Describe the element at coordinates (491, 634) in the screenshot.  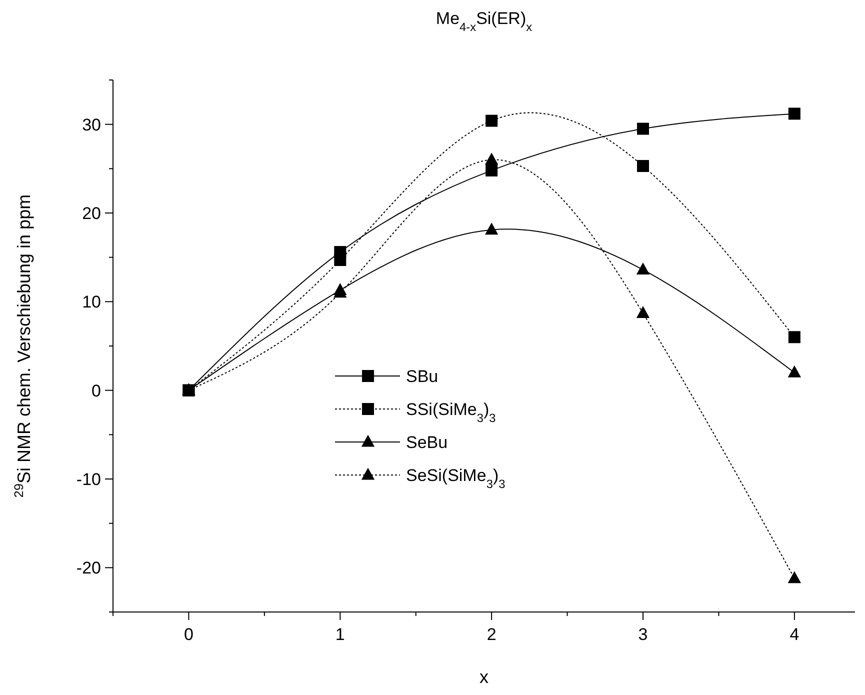
I see `x-tick-label: 2` at that location.